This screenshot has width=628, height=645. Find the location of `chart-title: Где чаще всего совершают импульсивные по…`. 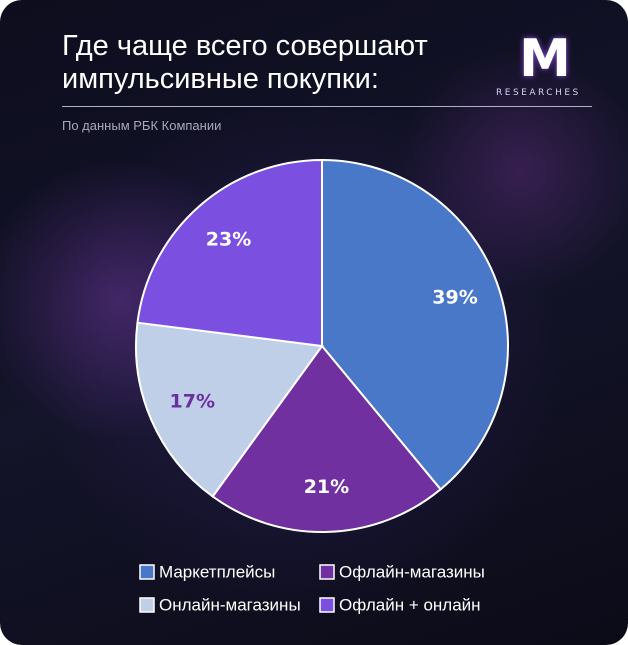

chart-title: Где чаще всего совершают импульсивные по… is located at coordinates (245, 62).